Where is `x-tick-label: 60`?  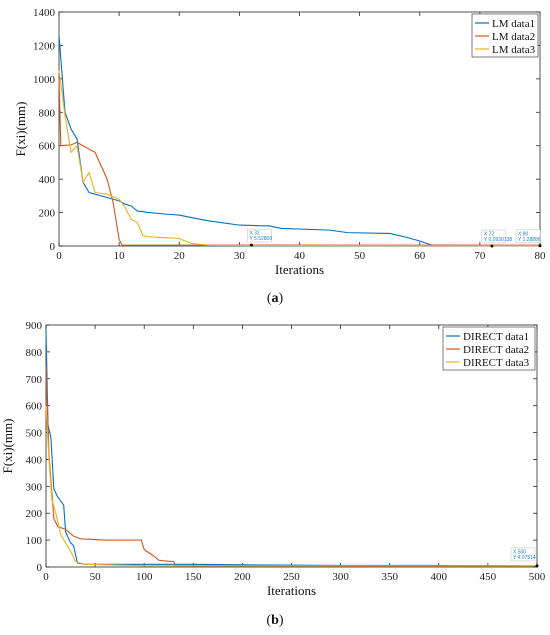 x-tick-label: 60 is located at coordinates (420, 256).